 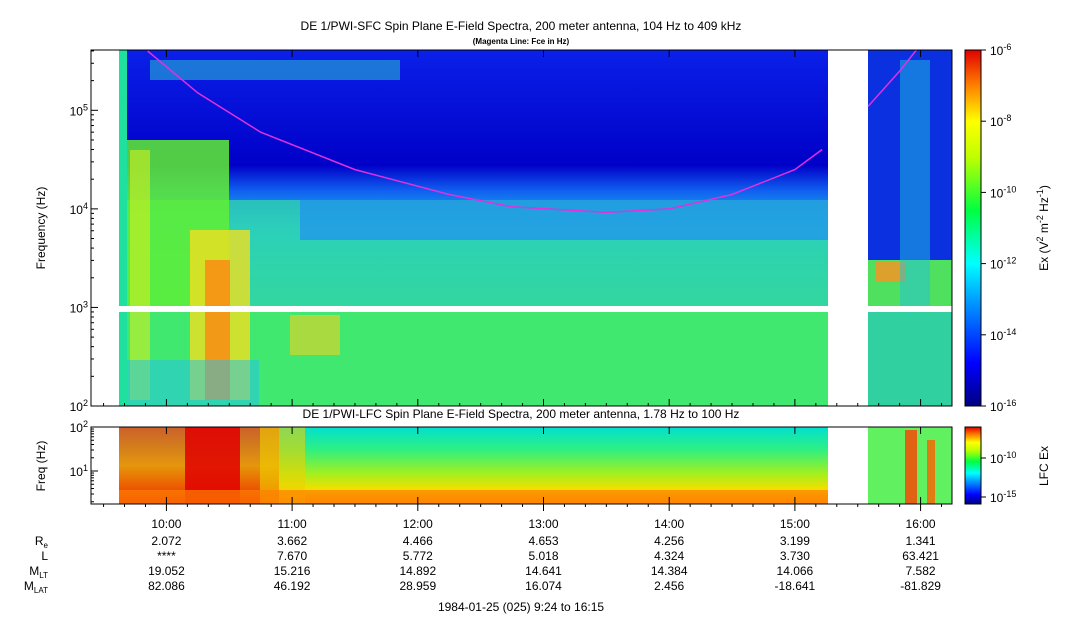 What do you see at coordinates (920, 586) in the screenshot?
I see `ephemeris-value: -81.829` at bounding box center [920, 586].